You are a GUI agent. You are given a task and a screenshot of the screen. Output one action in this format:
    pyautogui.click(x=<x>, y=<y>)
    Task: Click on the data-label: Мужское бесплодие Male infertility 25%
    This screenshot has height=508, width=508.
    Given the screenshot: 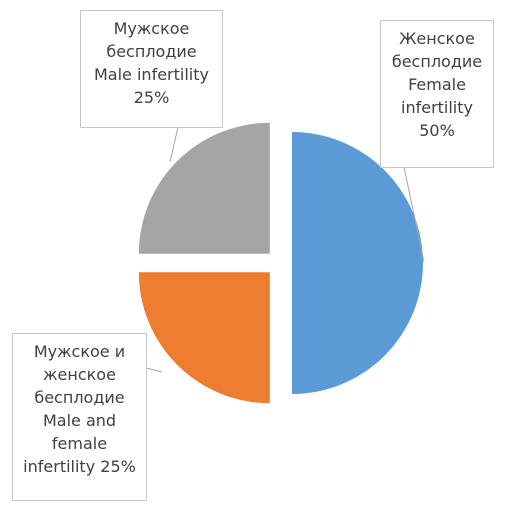 What is the action you would take?
    pyautogui.click(x=151, y=69)
    